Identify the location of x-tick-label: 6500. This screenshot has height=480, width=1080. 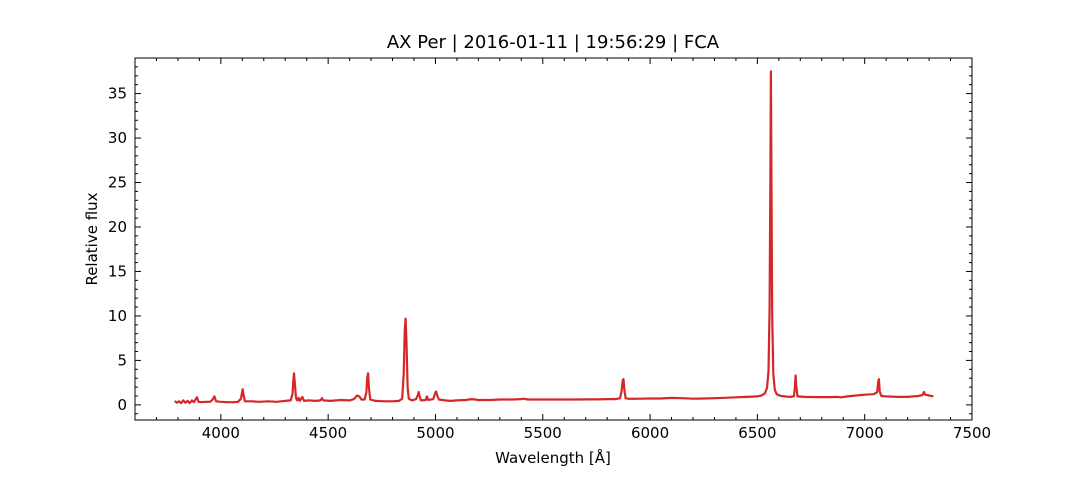
(757, 433).